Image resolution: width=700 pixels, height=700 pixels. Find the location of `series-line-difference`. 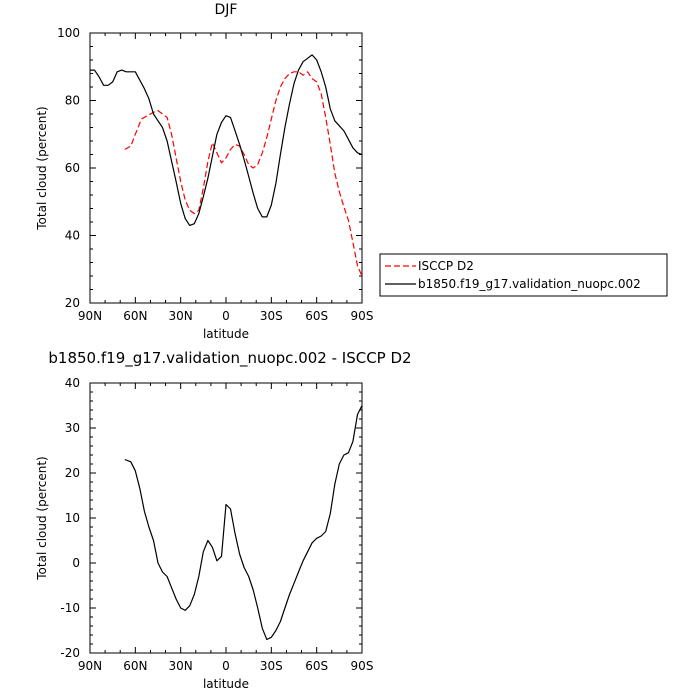

series-line-difference is located at coordinates (243, 523).